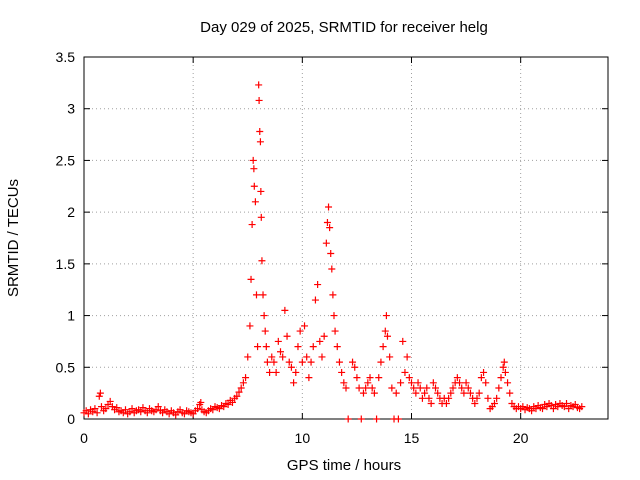  What do you see at coordinates (66, 160) in the screenshot?
I see `y-tick-label: 2.5` at bounding box center [66, 160].